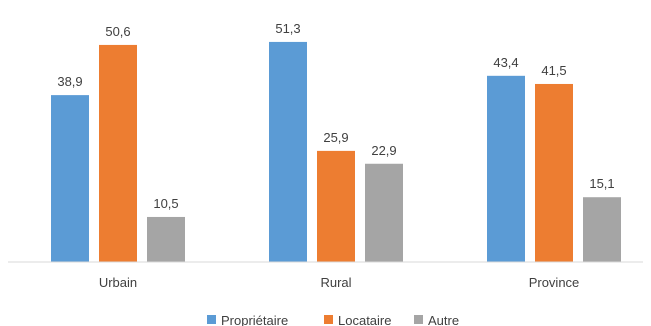 This screenshot has height=326, width=651. Describe the element at coordinates (506, 169) in the screenshot. I see `bar-propri-taire-province` at that location.